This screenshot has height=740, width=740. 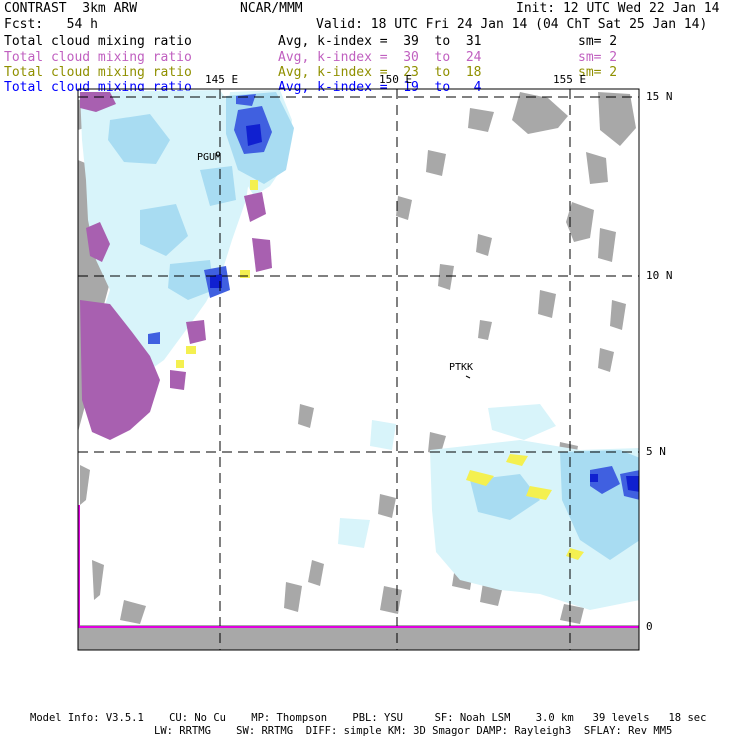 I want to click on legend-range-1: Avg, k-index = 39 to 31, so click(x=380, y=41).